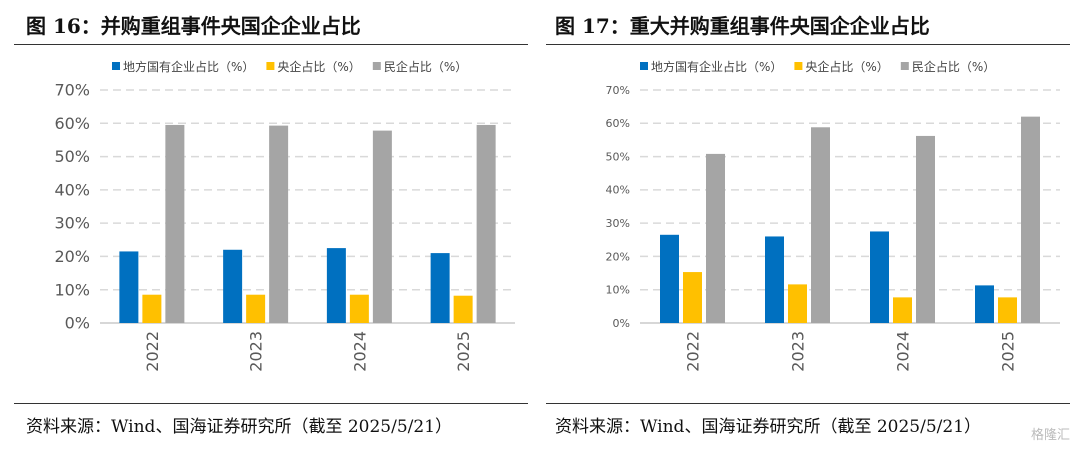 The image size is (1080, 451). Describe the element at coordinates (1050, 435) in the screenshot. I see `watermark-logo: 格隆汇` at that location.